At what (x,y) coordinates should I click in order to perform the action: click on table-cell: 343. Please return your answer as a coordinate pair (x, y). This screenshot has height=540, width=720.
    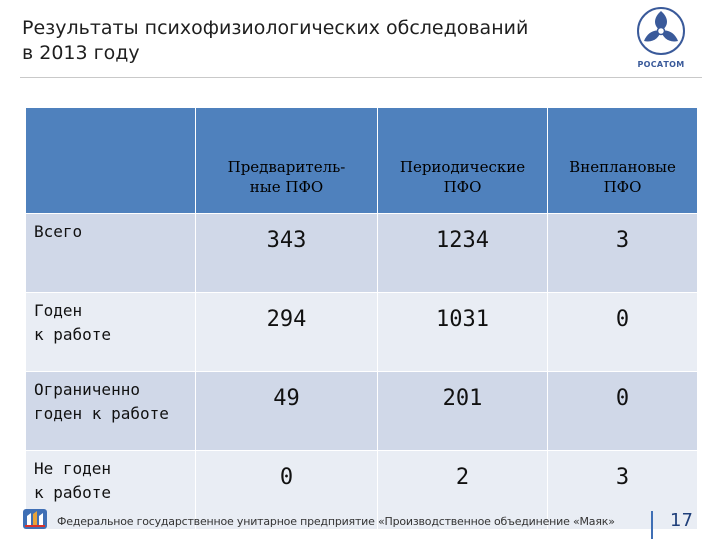
    Looking at the image, I should click on (286, 253).